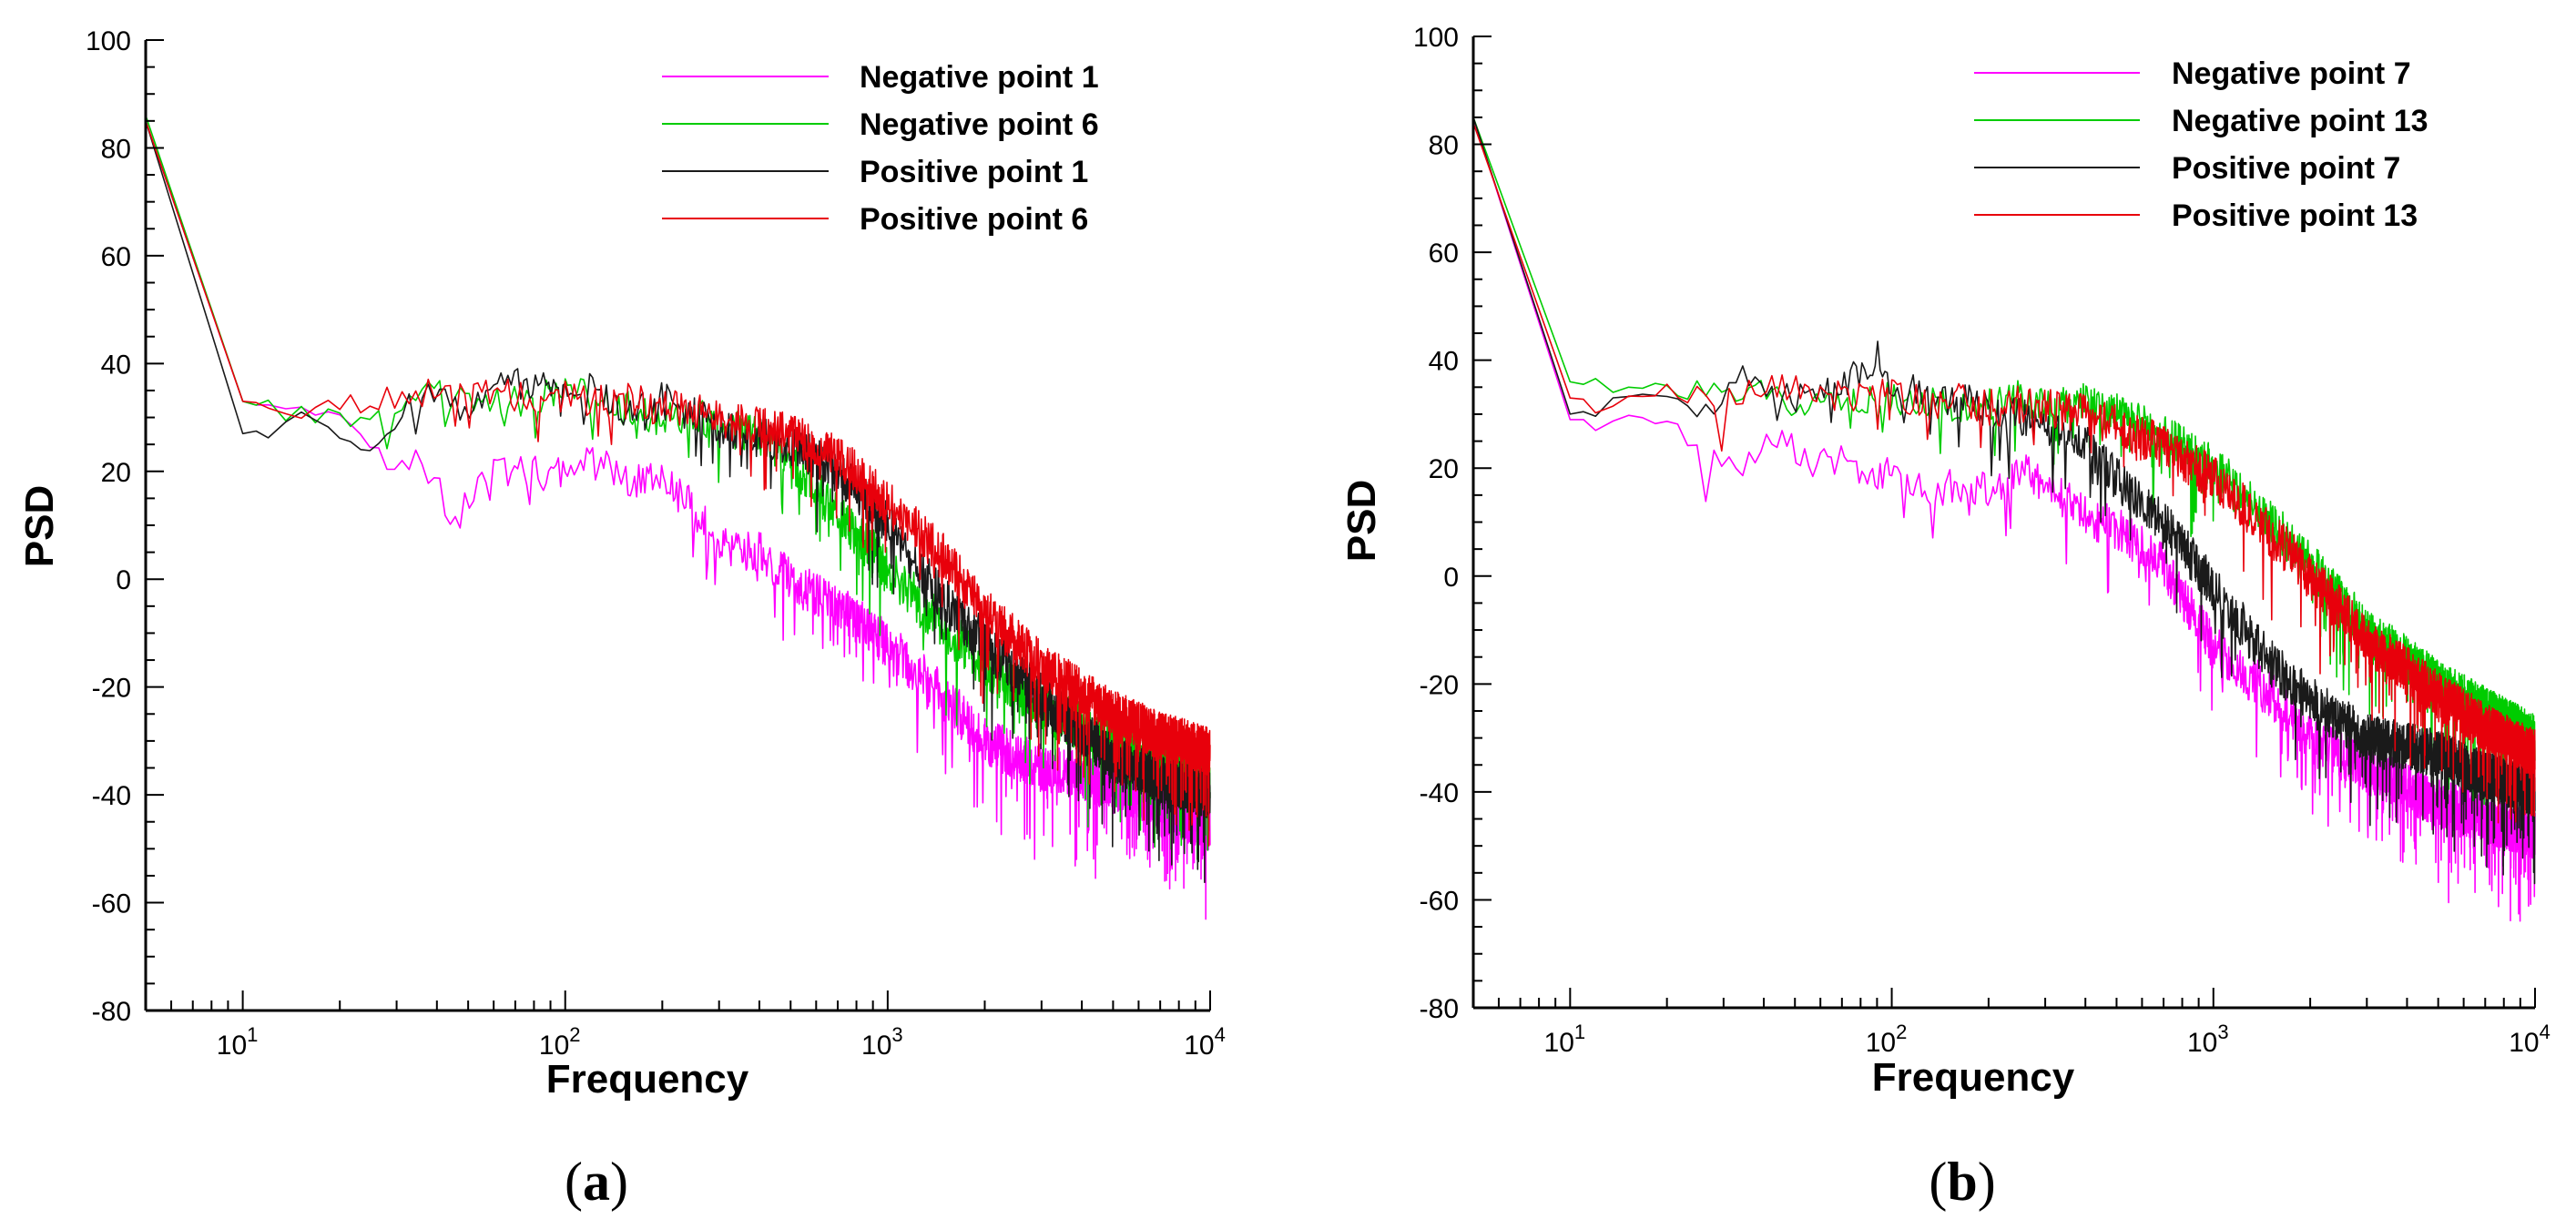  What do you see at coordinates (109, 41) in the screenshot?
I see `panel-a-y-tick-label: 100` at bounding box center [109, 41].